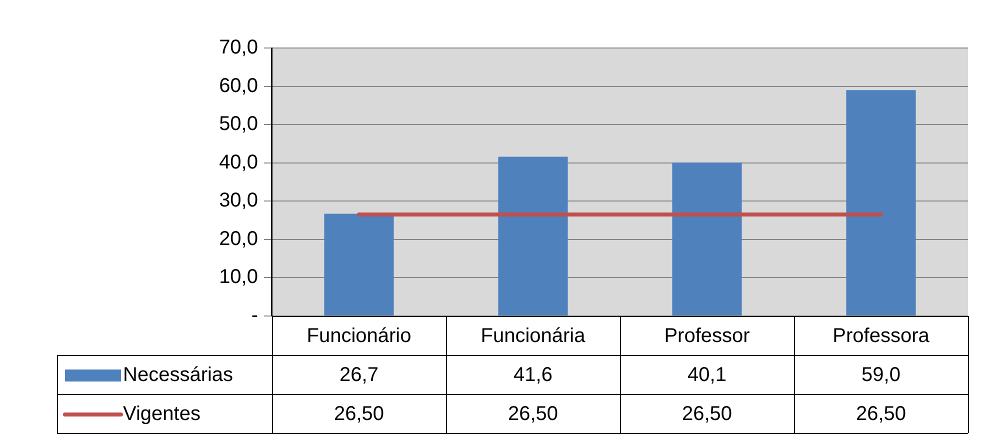 This screenshot has height=436, width=987. What do you see at coordinates (238, 85) in the screenshot?
I see `y-tick-label: 60,0` at bounding box center [238, 85].